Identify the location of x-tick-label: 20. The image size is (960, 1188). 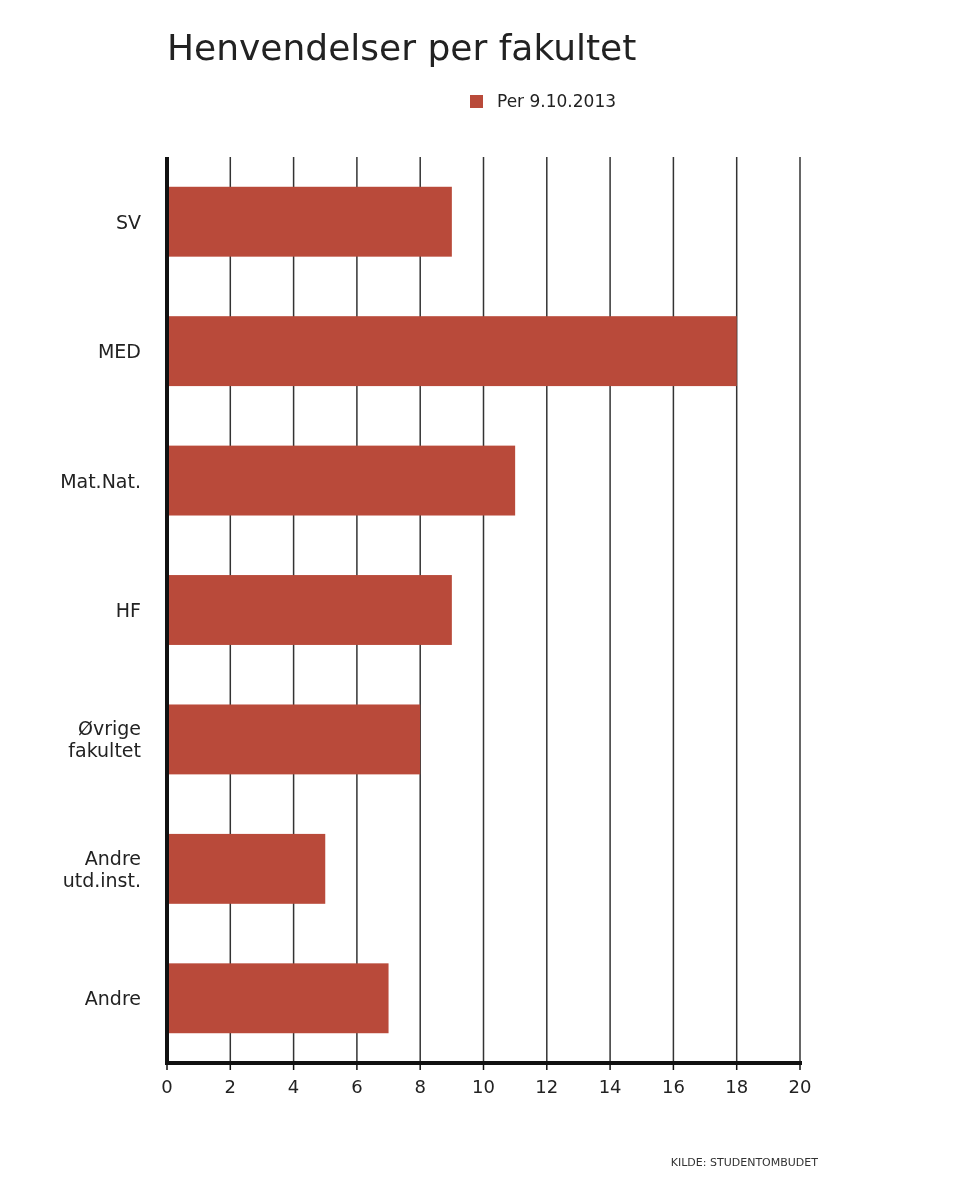
(800, 1086).